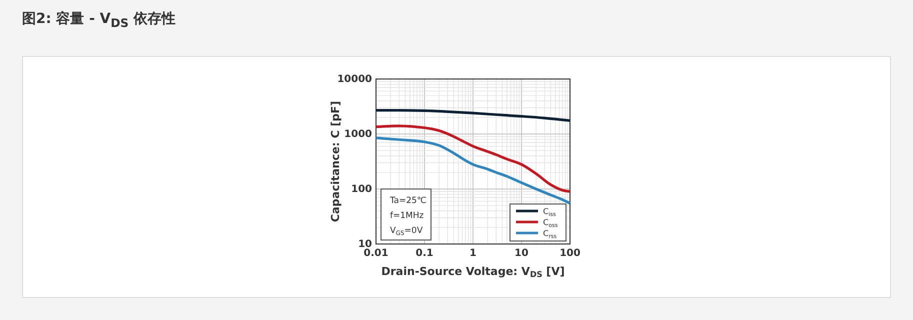 The image size is (913, 320). I want to click on y-tick-label: 10000, so click(354, 80).